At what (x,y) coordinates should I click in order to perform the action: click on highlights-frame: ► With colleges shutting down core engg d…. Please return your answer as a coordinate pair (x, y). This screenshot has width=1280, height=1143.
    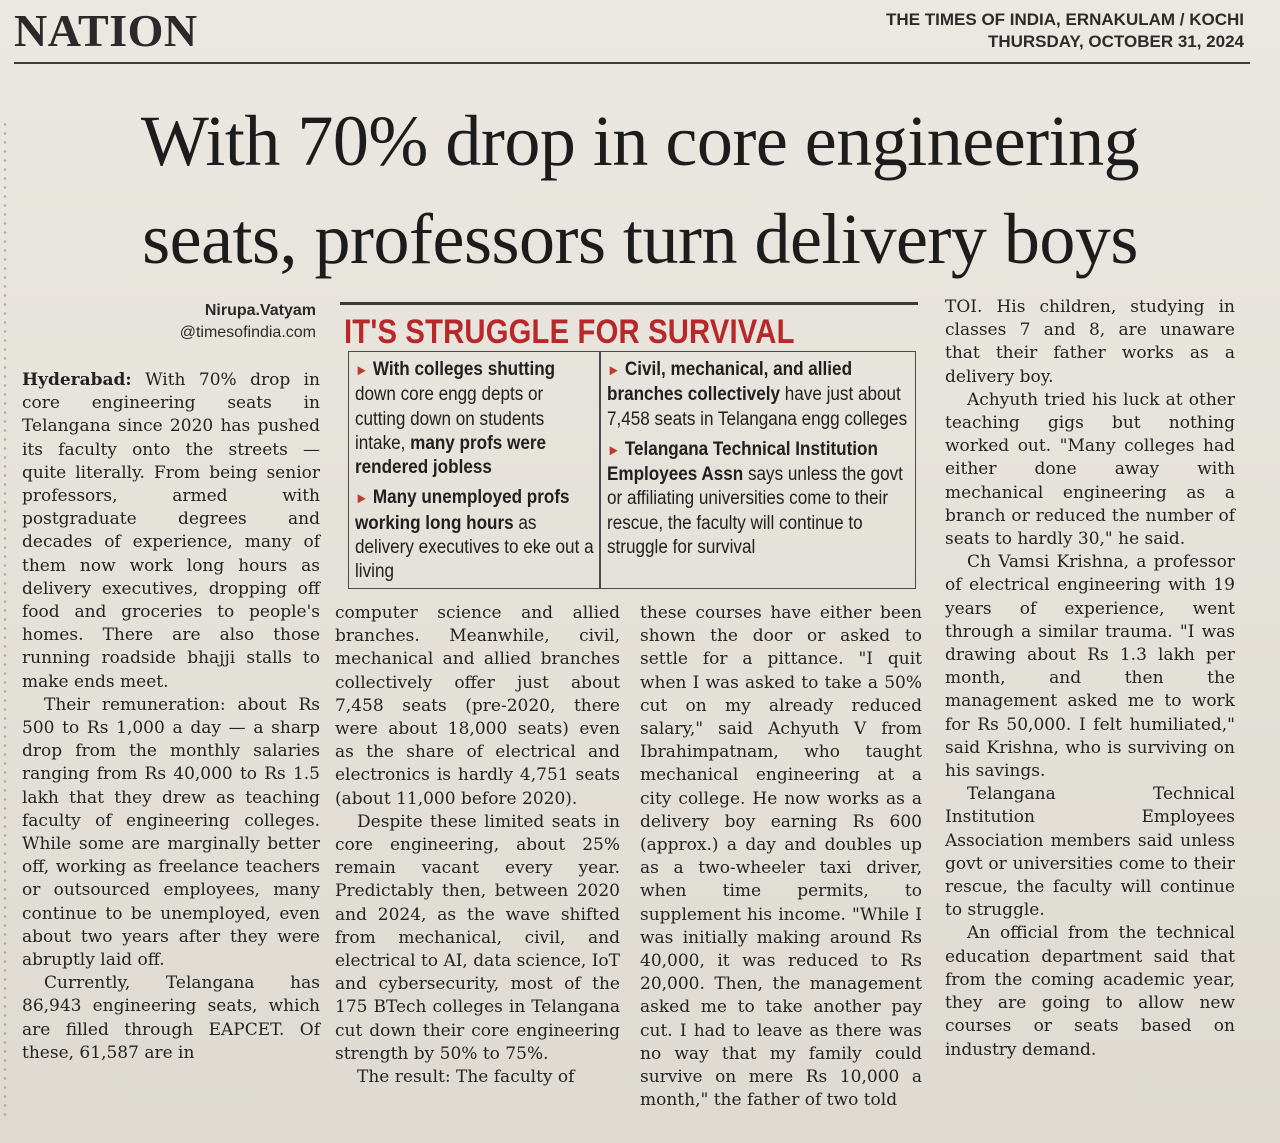
    Looking at the image, I should click on (632, 470).